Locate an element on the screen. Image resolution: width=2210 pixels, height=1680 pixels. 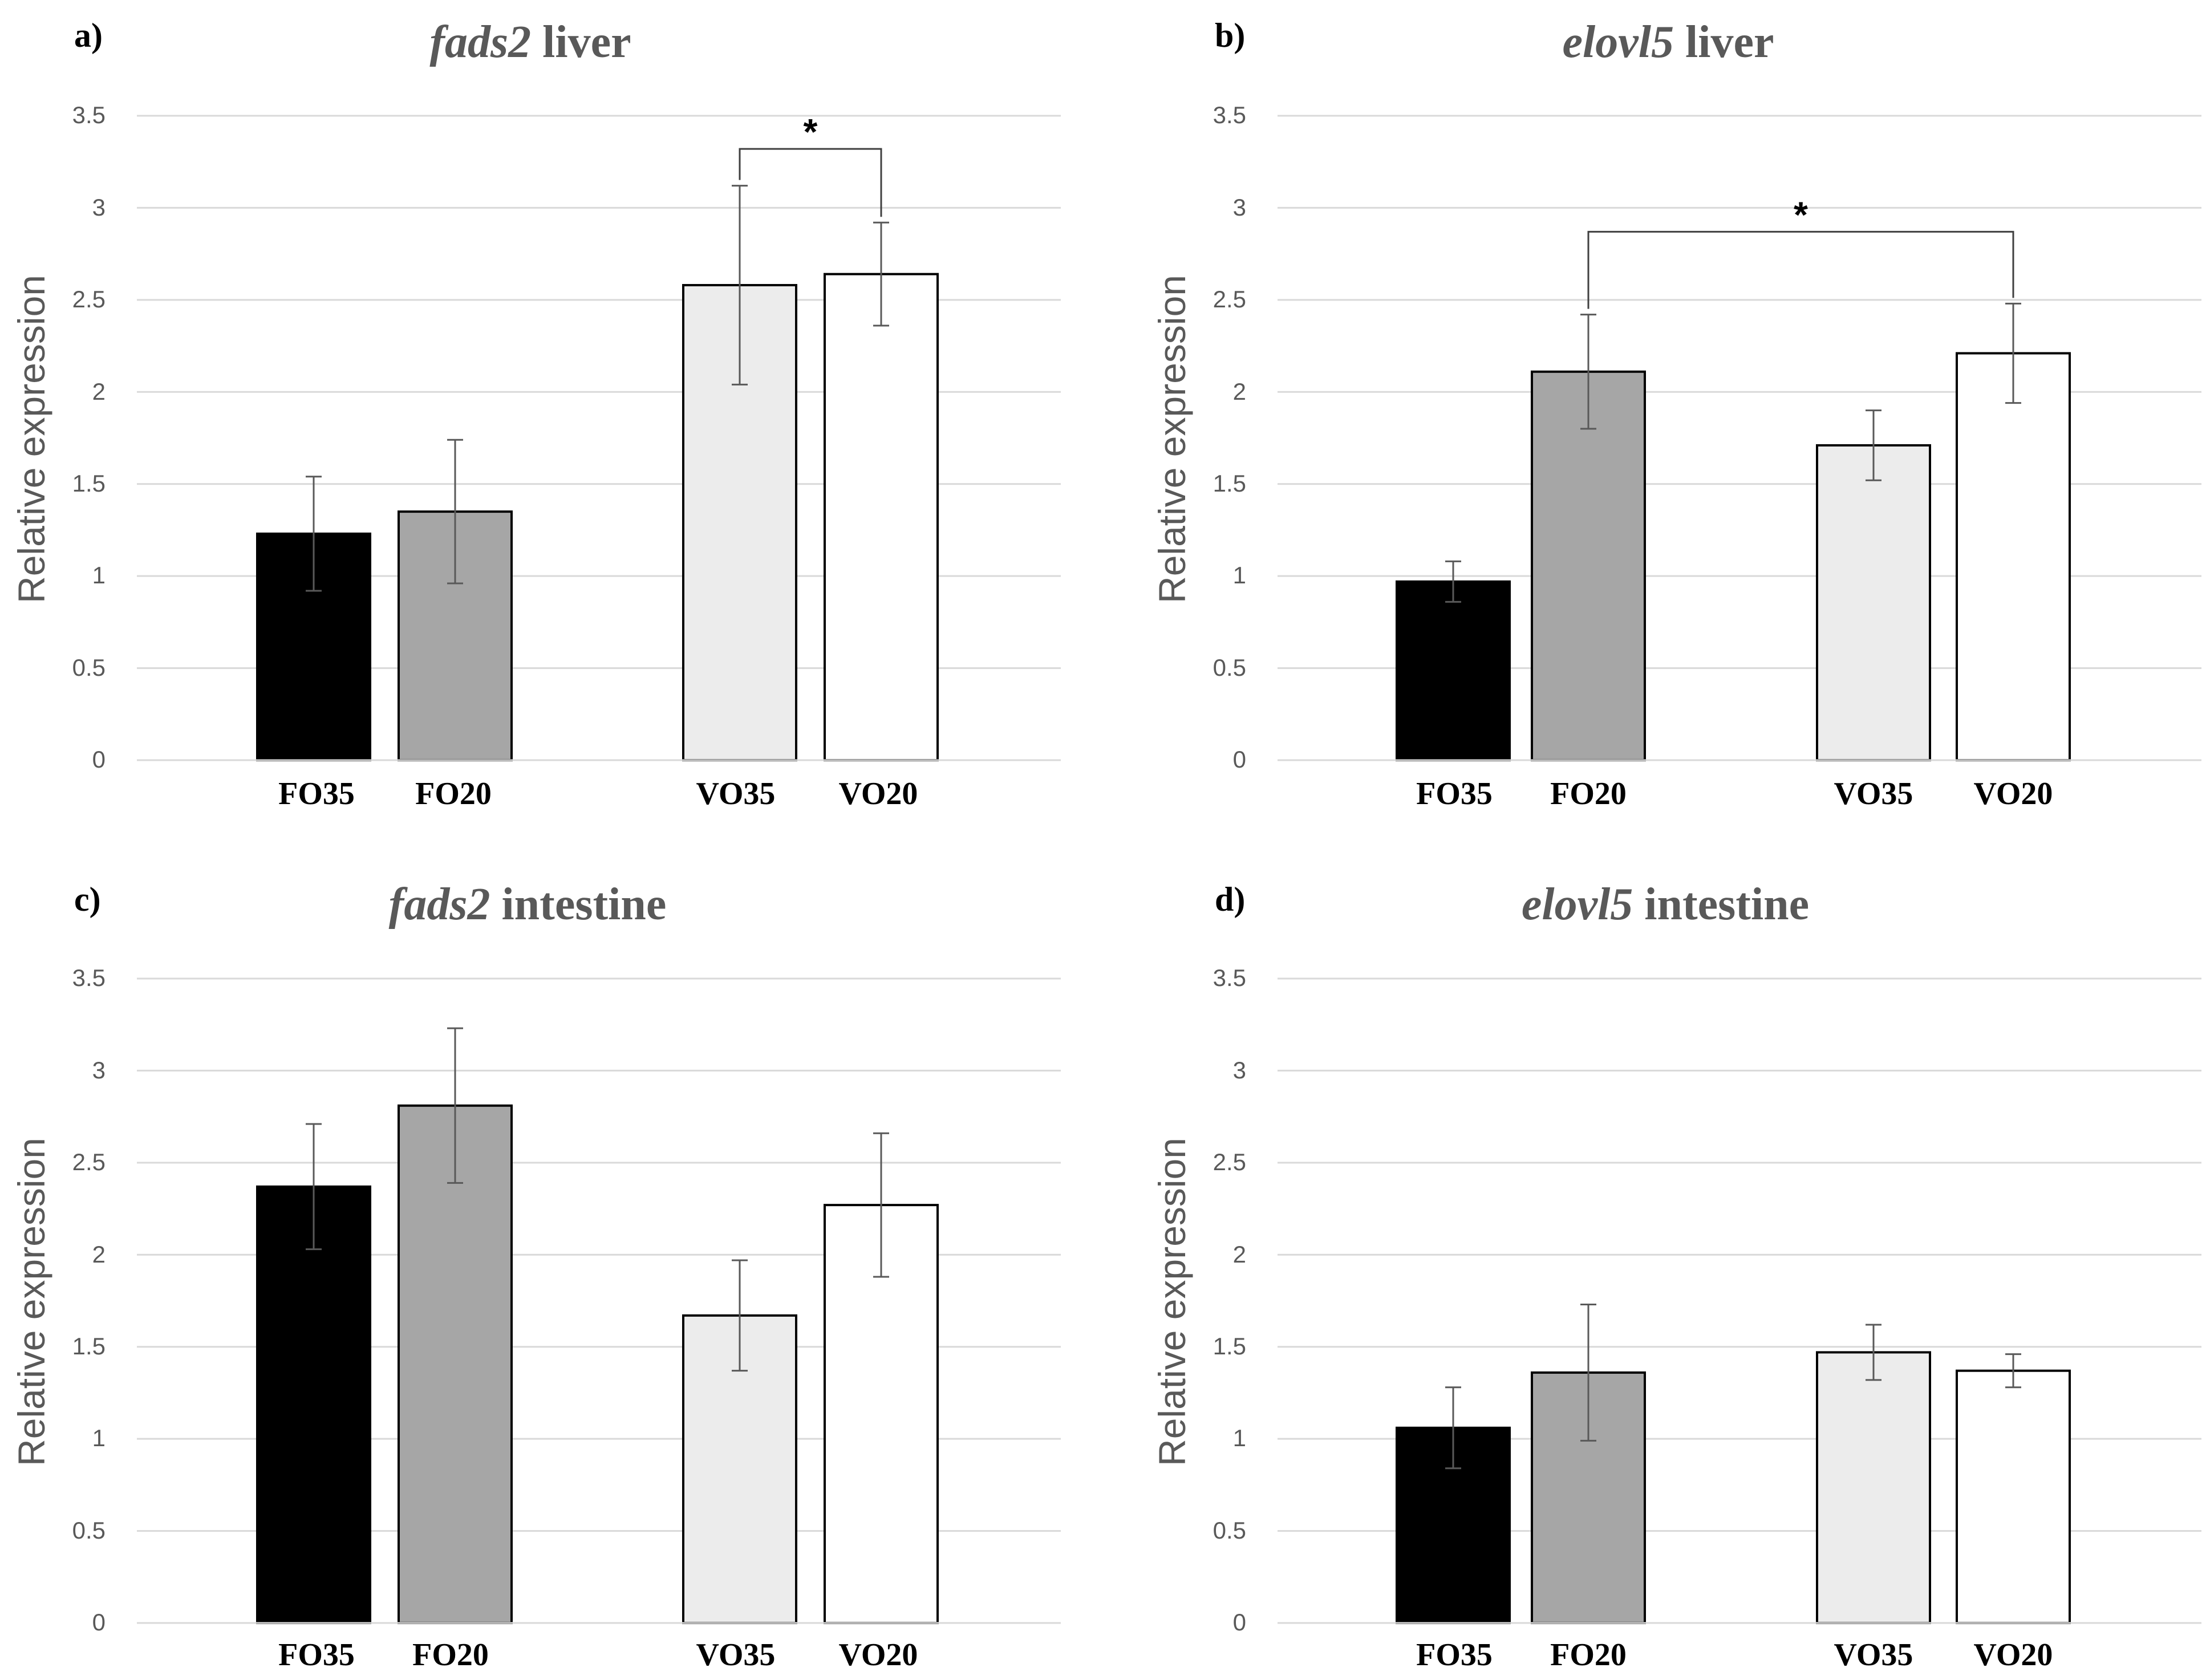
panel-title: elovl5 liver is located at coordinates (1668, 42).